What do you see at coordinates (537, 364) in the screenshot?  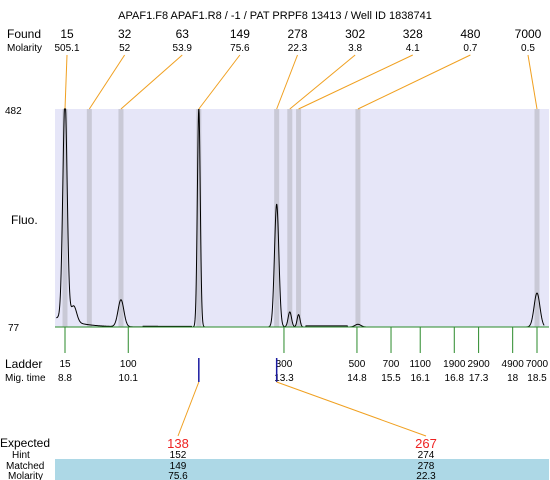 I see `ladder-size: 7000` at bounding box center [537, 364].